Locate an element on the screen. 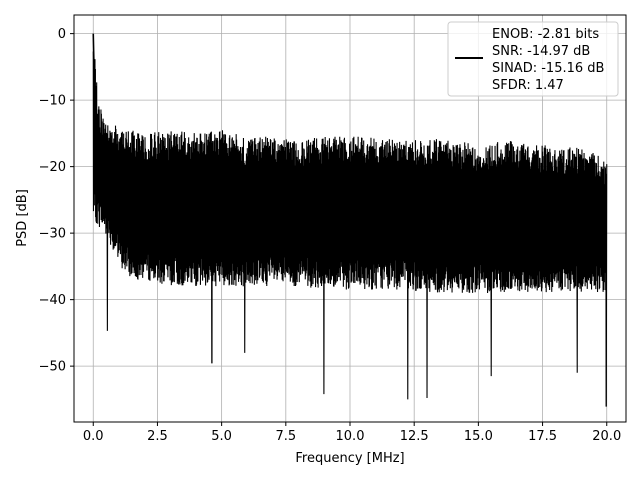 This screenshot has height=480, width=640. legend-enob: ENOB: -2.81 bits is located at coordinates (545, 34).